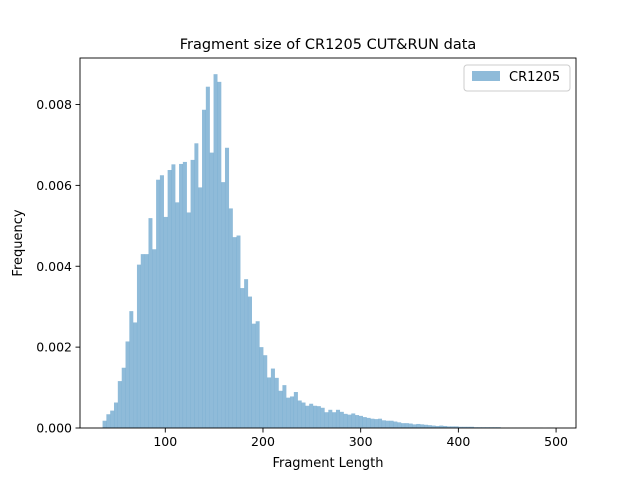  Describe the element at coordinates (486, 76) in the screenshot. I see `legend-swatch` at that location.